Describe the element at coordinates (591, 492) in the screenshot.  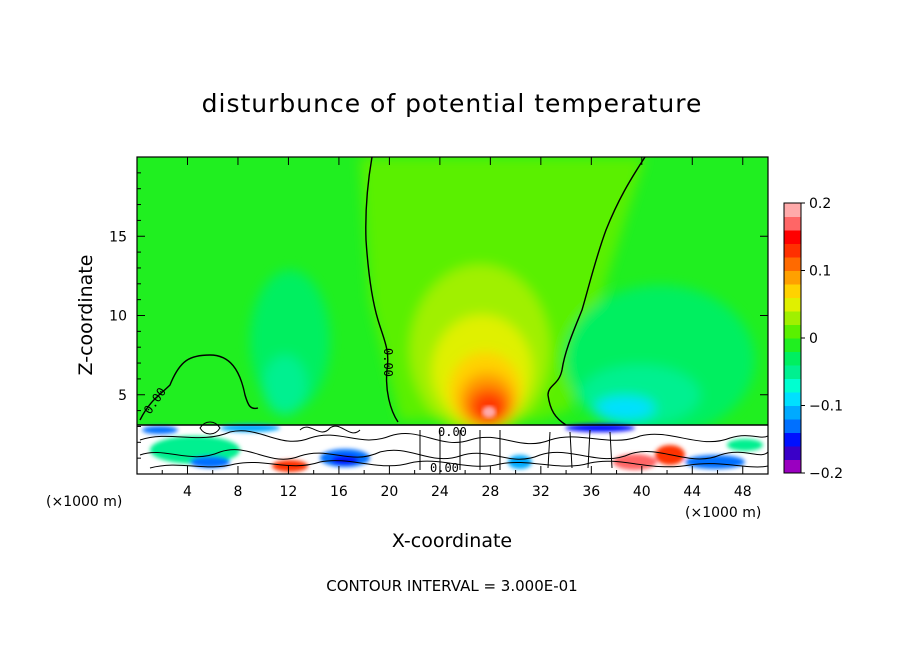
I see `x-tick-label: 36` at that location.